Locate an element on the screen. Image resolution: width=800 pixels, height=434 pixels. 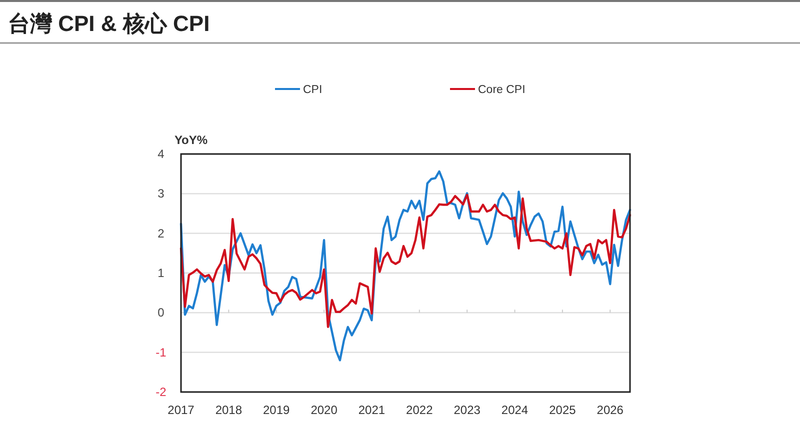
x-tick-label: 2019 is located at coordinates (276, 410).